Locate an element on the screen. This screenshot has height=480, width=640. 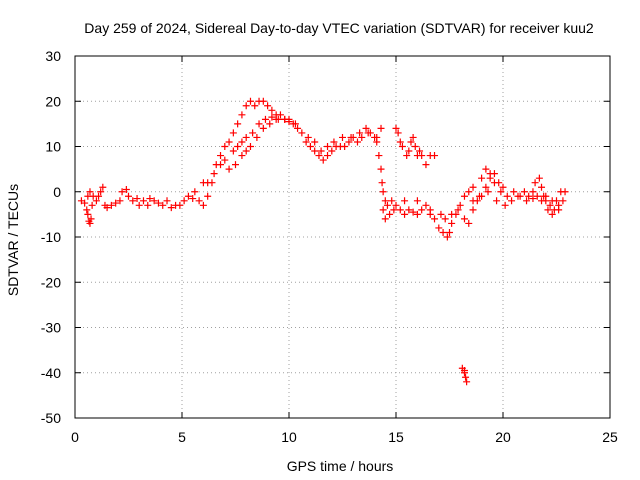
x-tick-label: 10 is located at coordinates (289, 437).